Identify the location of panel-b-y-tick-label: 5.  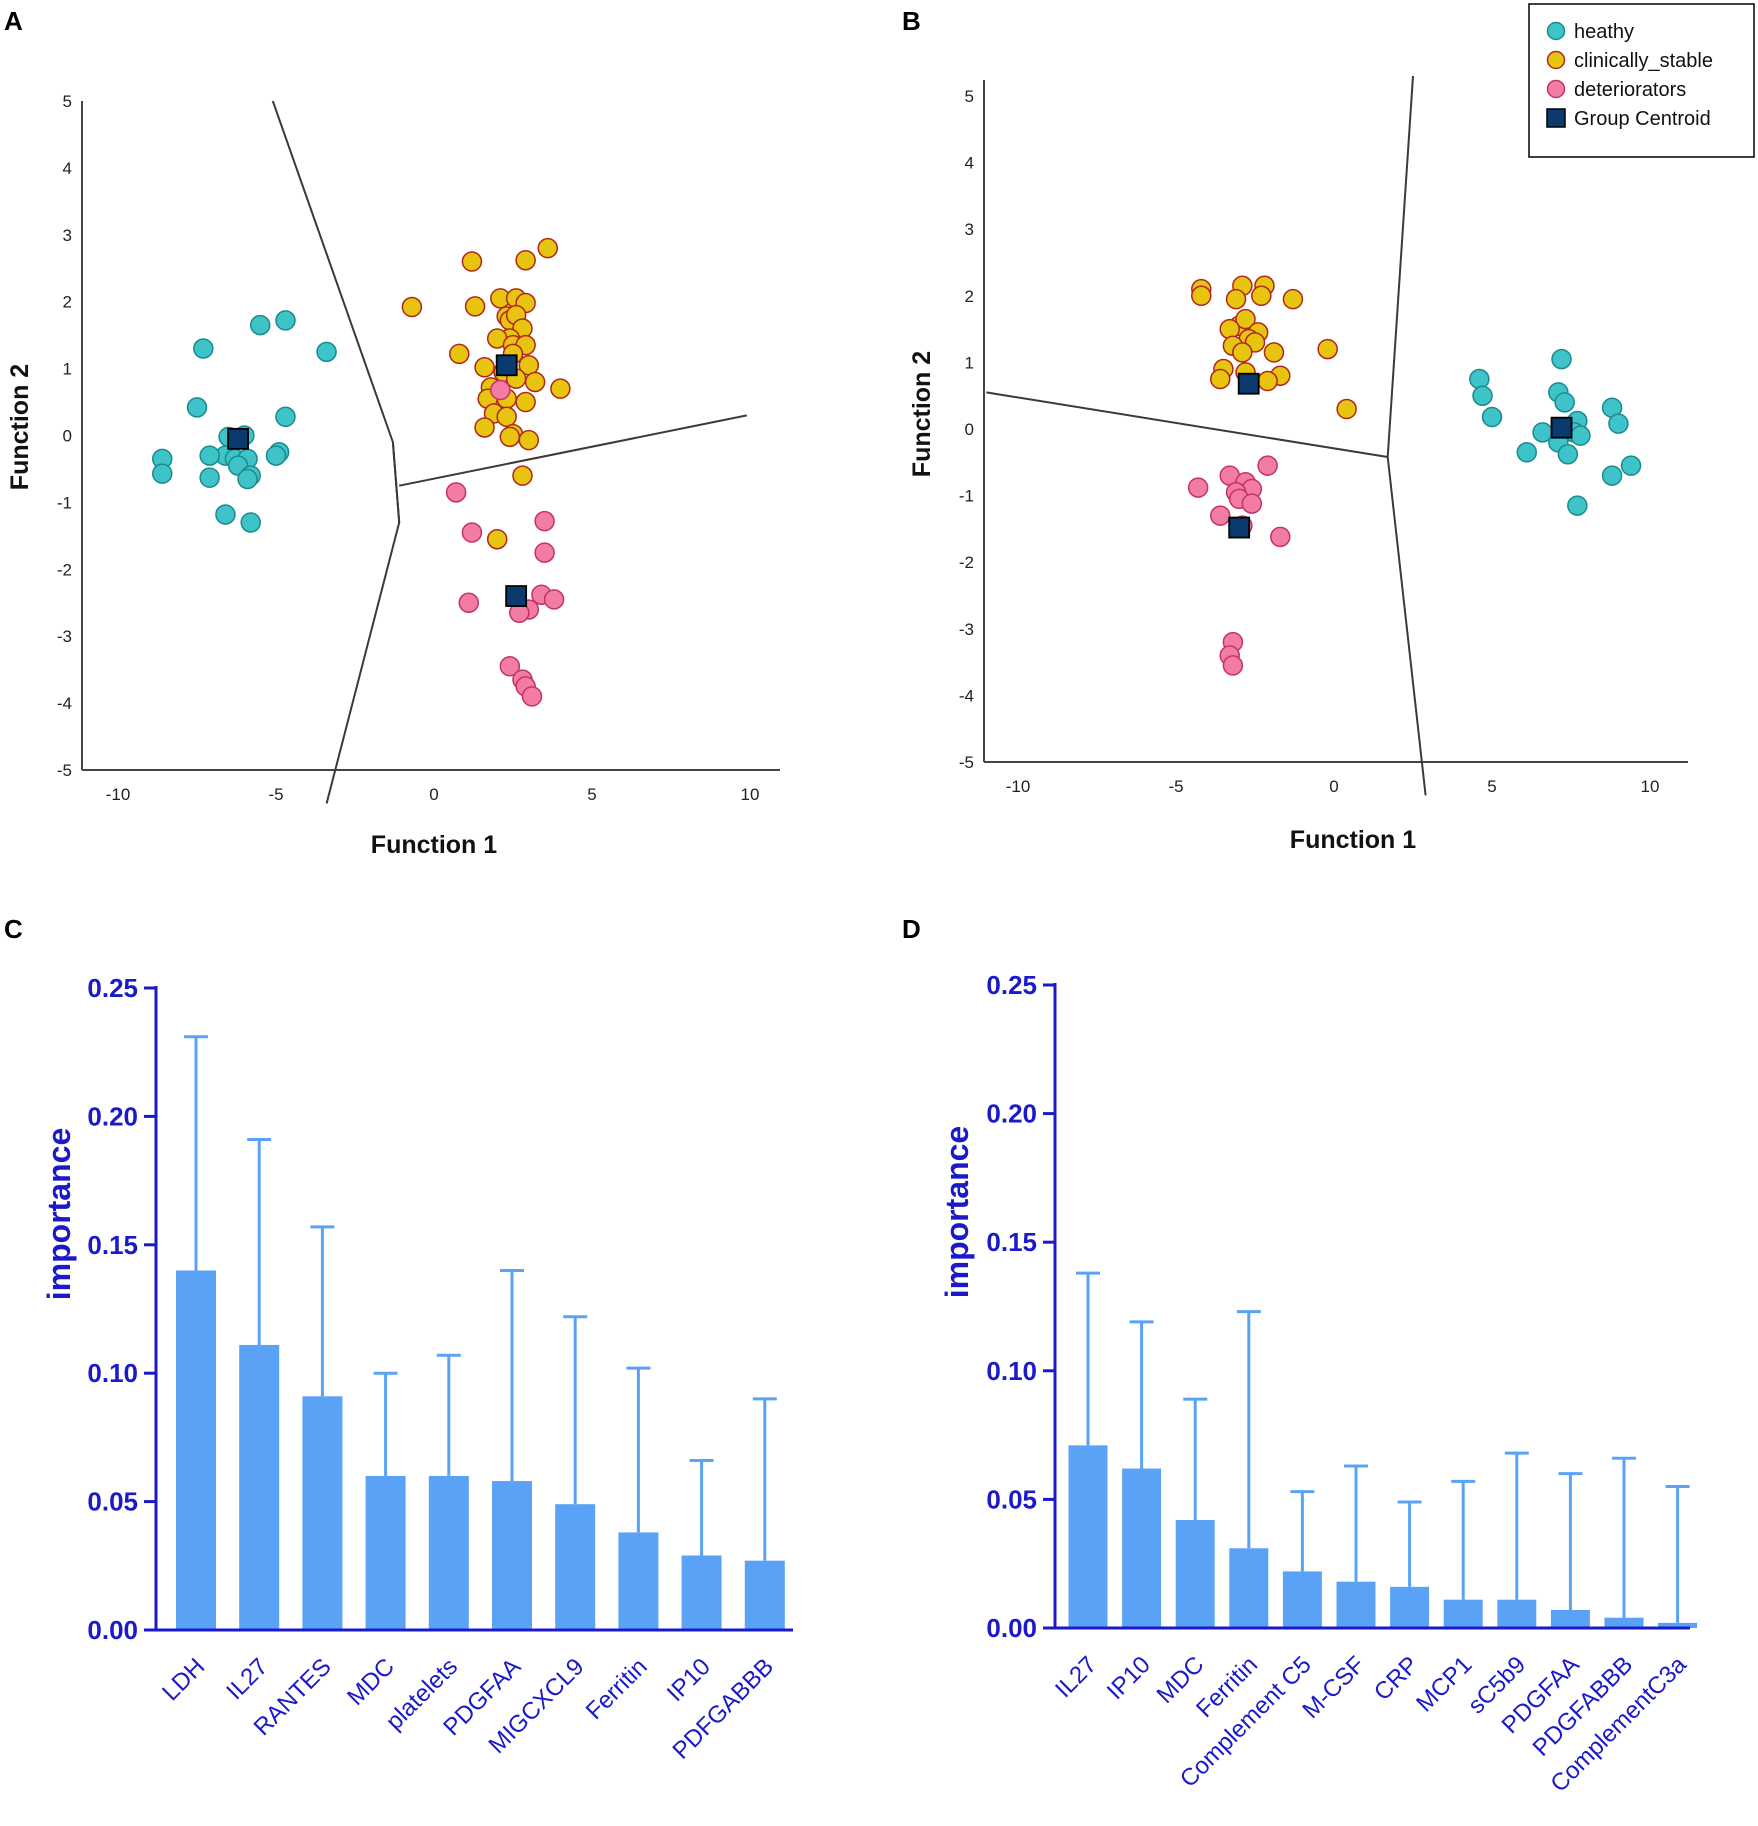
(969, 96).